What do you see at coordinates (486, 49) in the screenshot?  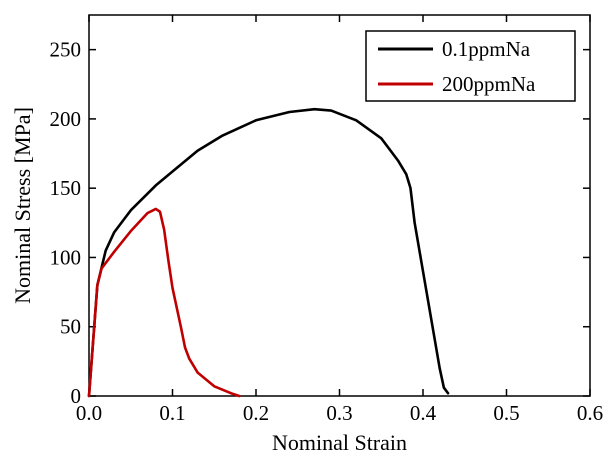 I see `legend-label-0: 0.1ppmNa` at bounding box center [486, 49].